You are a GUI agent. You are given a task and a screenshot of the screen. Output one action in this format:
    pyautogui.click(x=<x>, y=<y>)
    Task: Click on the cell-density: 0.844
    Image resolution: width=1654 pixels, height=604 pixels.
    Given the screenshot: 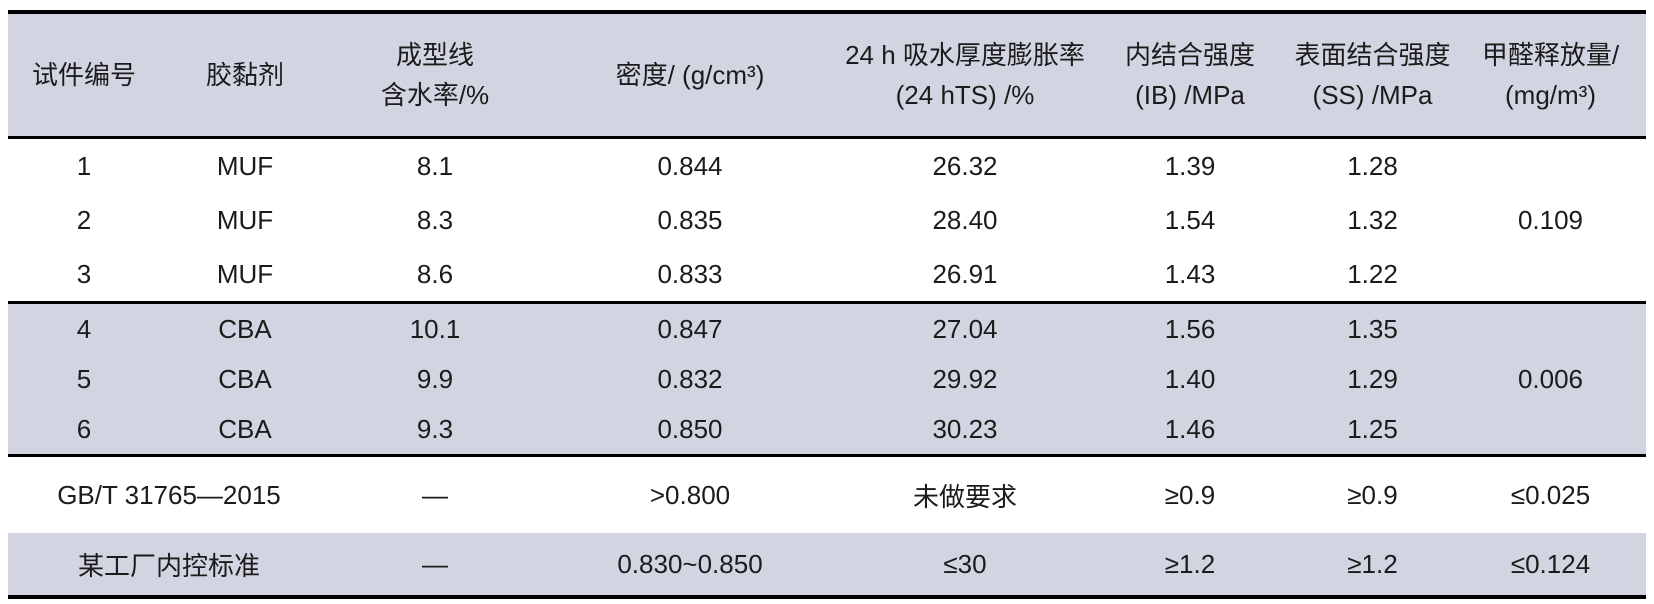 What is the action you would take?
    pyautogui.click(x=690, y=165)
    